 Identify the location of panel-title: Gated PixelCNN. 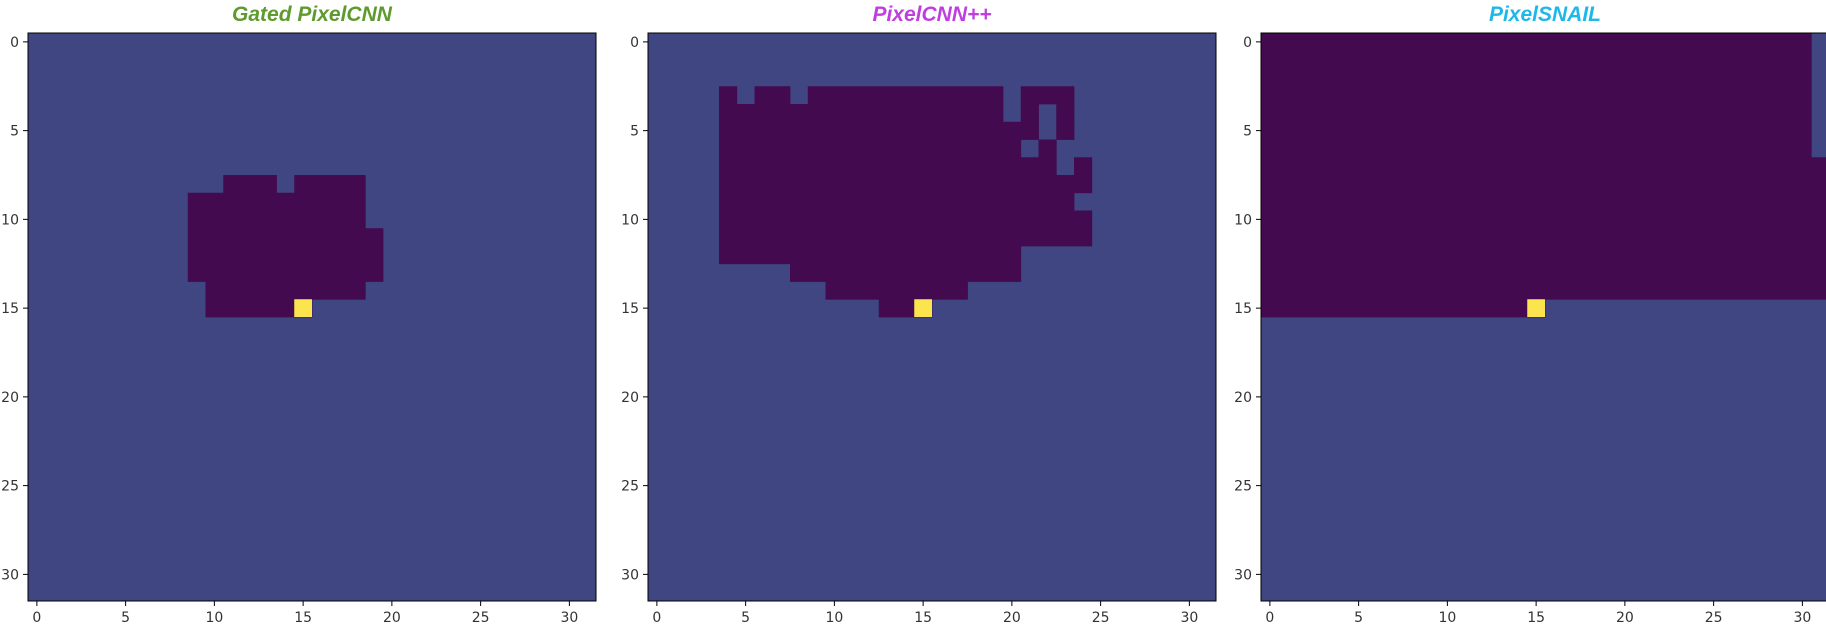
(312, 14).